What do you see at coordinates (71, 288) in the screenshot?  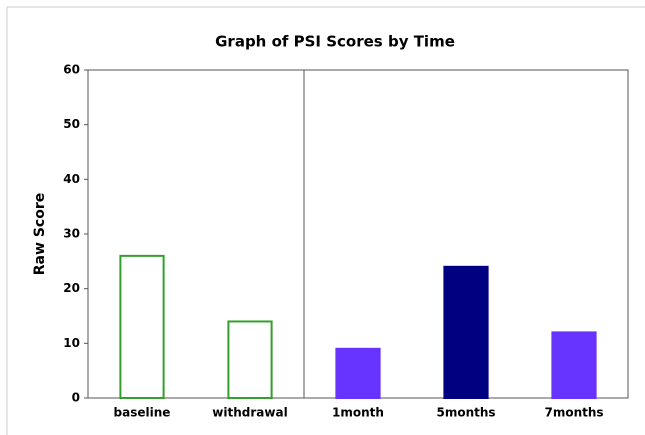 I see `y-tick-label: 20` at bounding box center [71, 288].